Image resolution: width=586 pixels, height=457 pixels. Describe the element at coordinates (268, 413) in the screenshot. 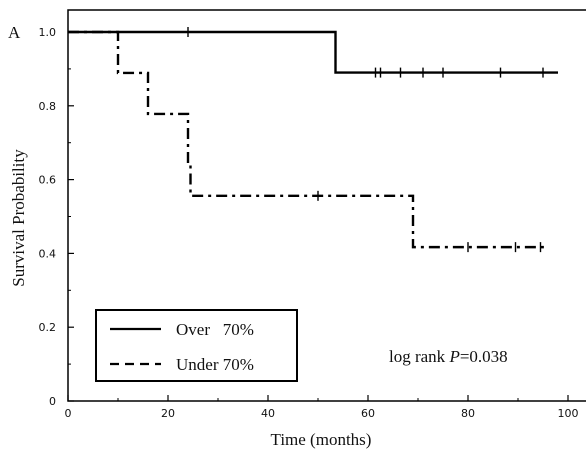

I see `x-tick-label-40: 40` at that location.